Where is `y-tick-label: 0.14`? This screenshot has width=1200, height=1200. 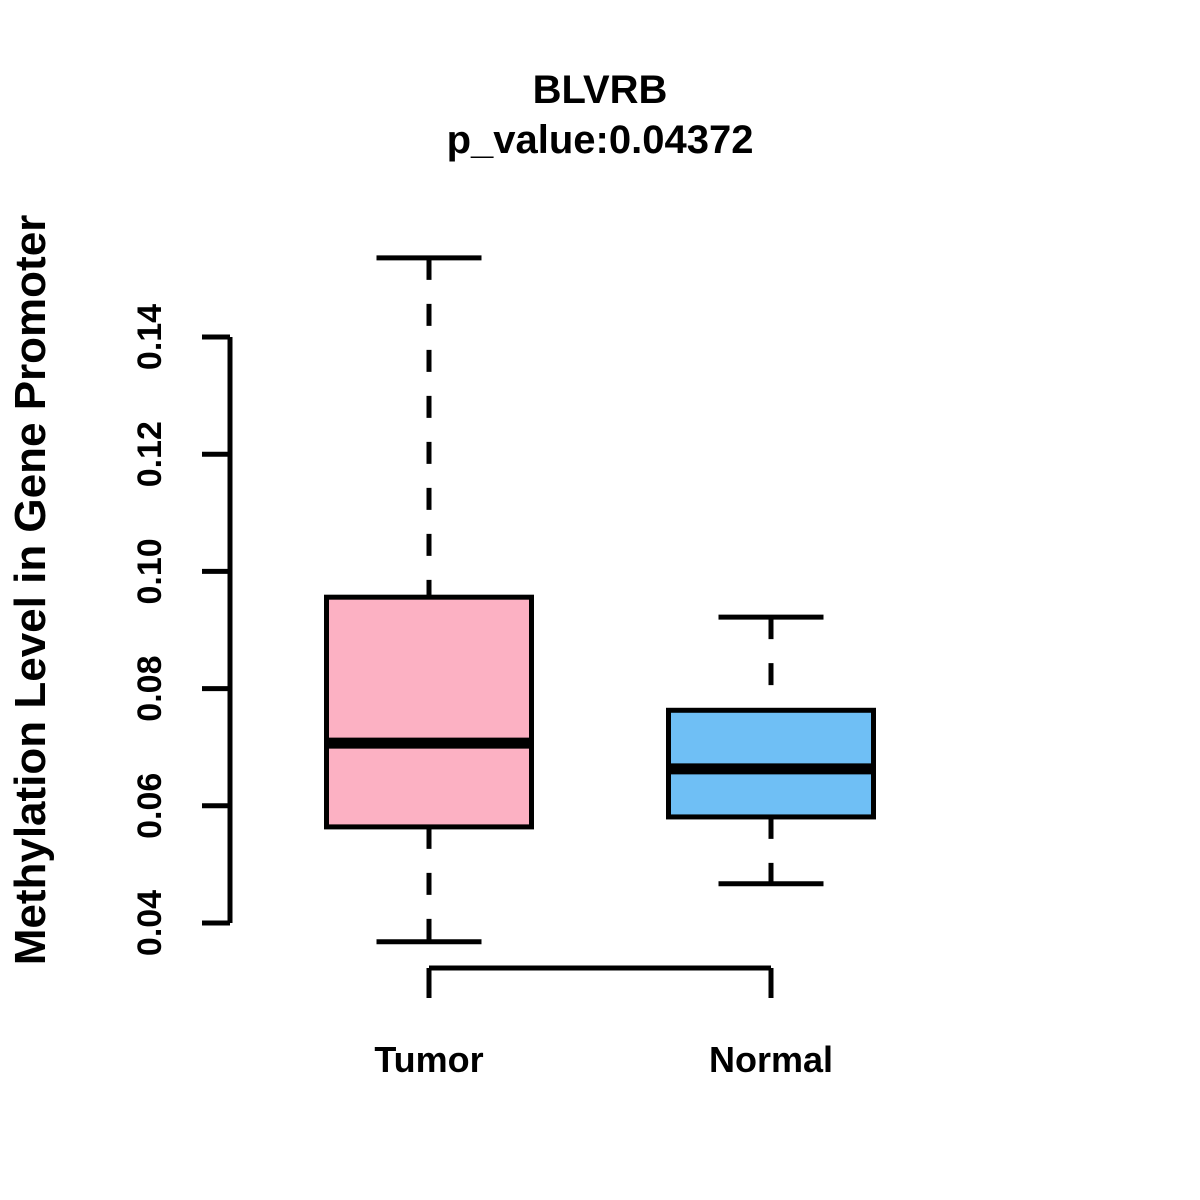
y-tick-label: 0.14 is located at coordinates (150, 337).